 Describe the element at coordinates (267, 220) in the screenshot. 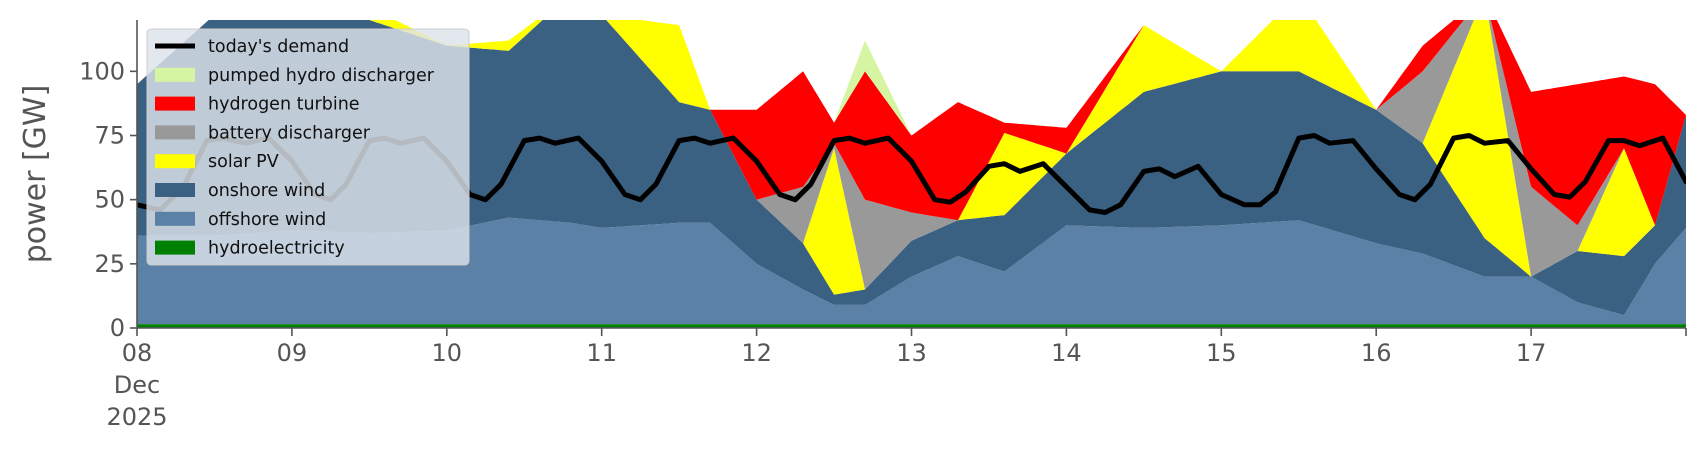

I see `legend-label-offshore-wind: offshore wind` at that location.